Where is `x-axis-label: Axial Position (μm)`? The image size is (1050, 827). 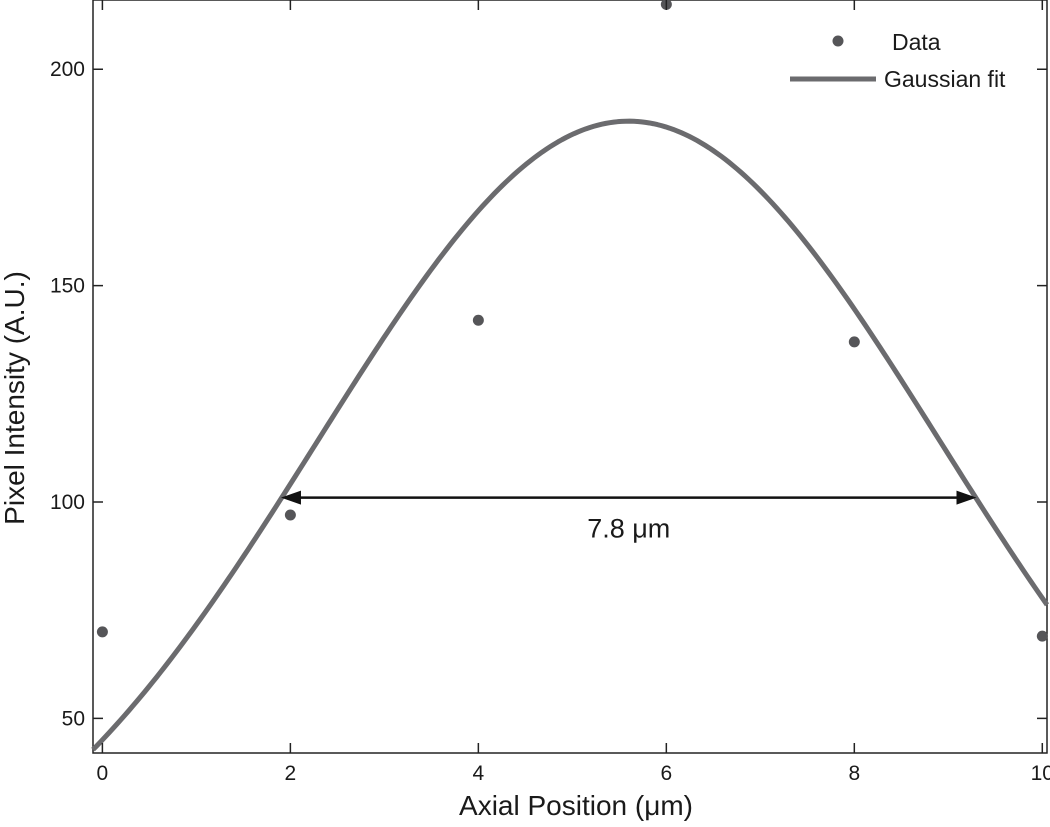
x-axis-label: Axial Position (μm) is located at coordinates (576, 805).